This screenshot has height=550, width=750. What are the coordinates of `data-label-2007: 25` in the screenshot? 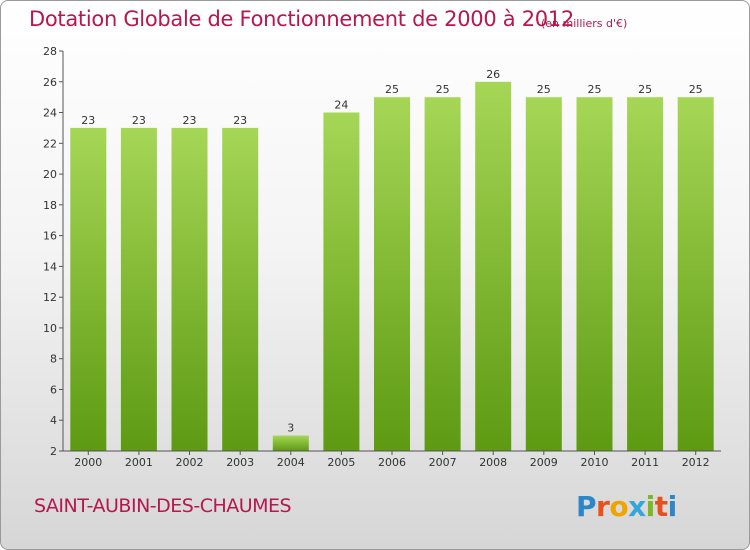 It's located at (443, 89).